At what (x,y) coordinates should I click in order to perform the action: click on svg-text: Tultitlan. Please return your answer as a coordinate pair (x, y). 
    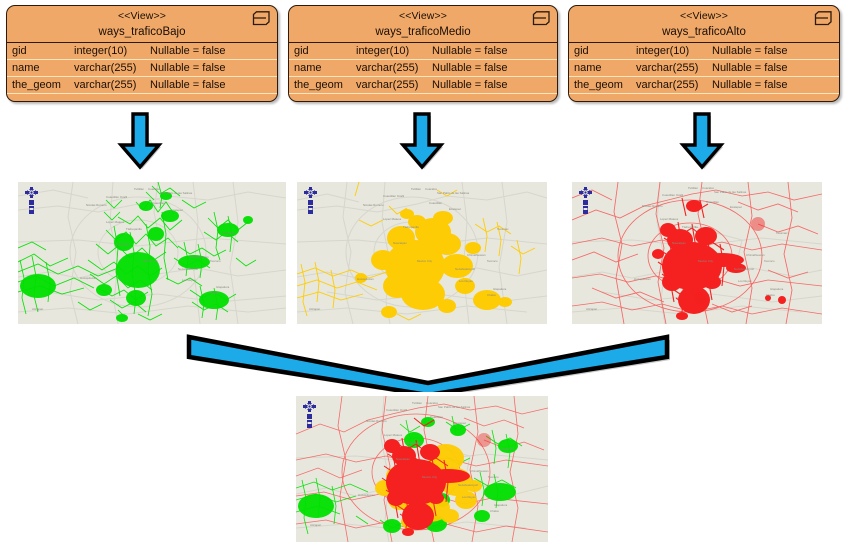
    Looking at the image, I should click on (416, 189).